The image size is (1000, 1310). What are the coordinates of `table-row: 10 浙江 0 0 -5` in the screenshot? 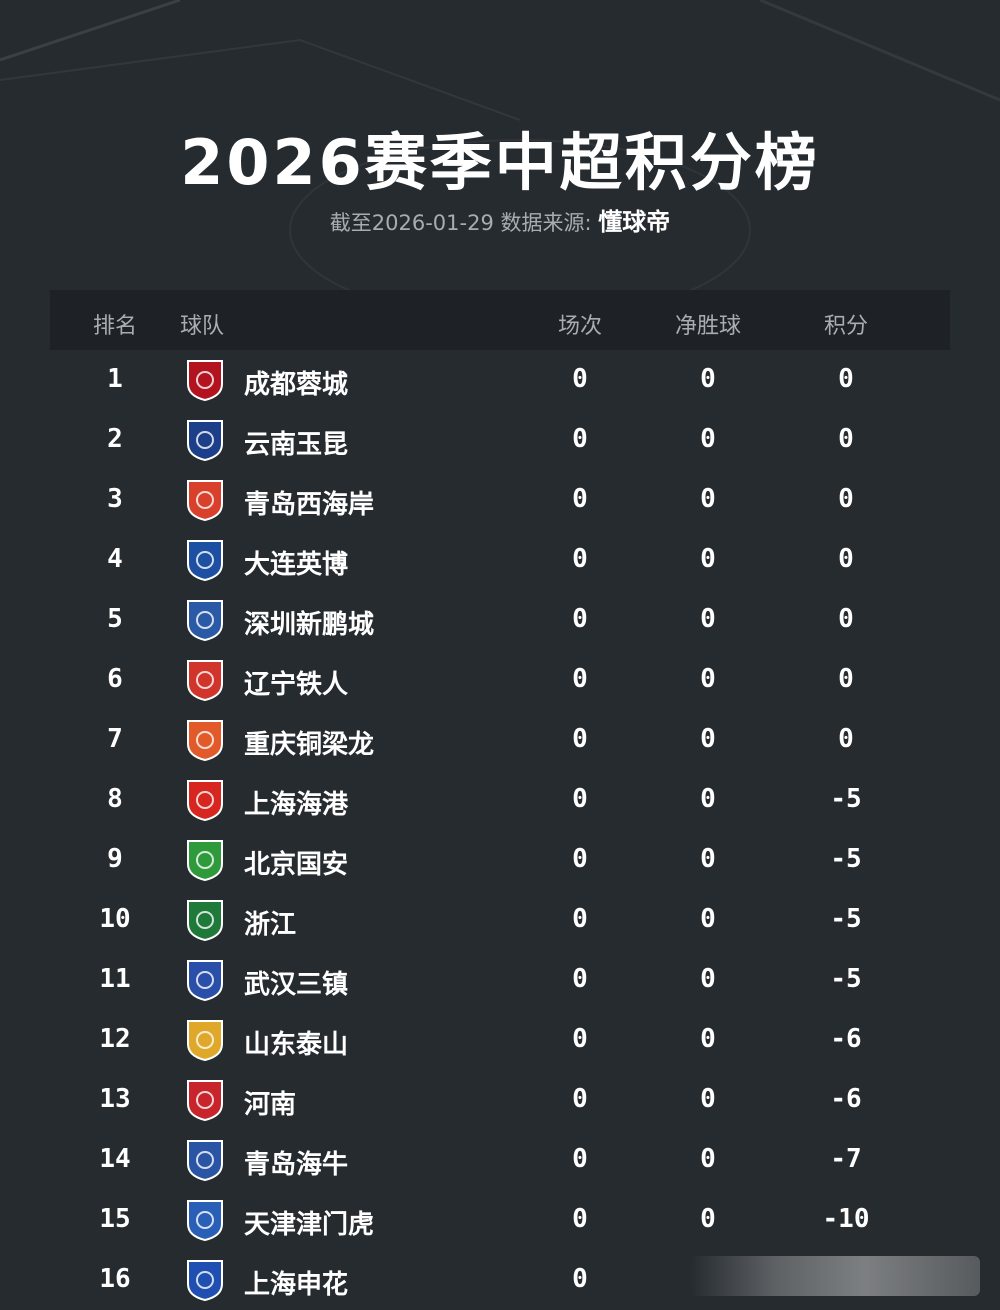 It's located at (500, 920).